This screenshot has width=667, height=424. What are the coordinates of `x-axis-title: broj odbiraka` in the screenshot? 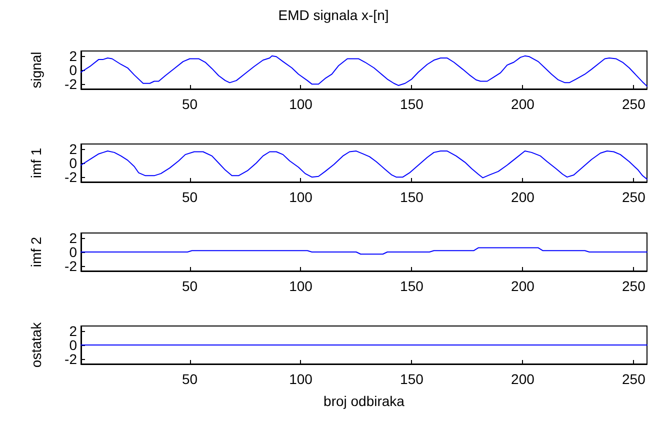 It's located at (364, 401).